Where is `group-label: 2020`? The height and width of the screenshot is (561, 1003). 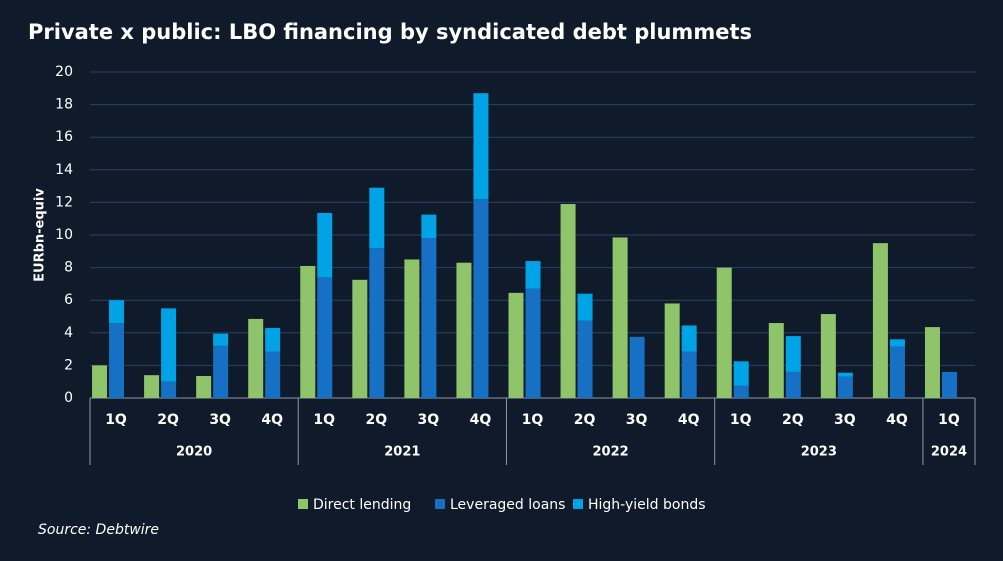 group-label: 2020 is located at coordinates (194, 452).